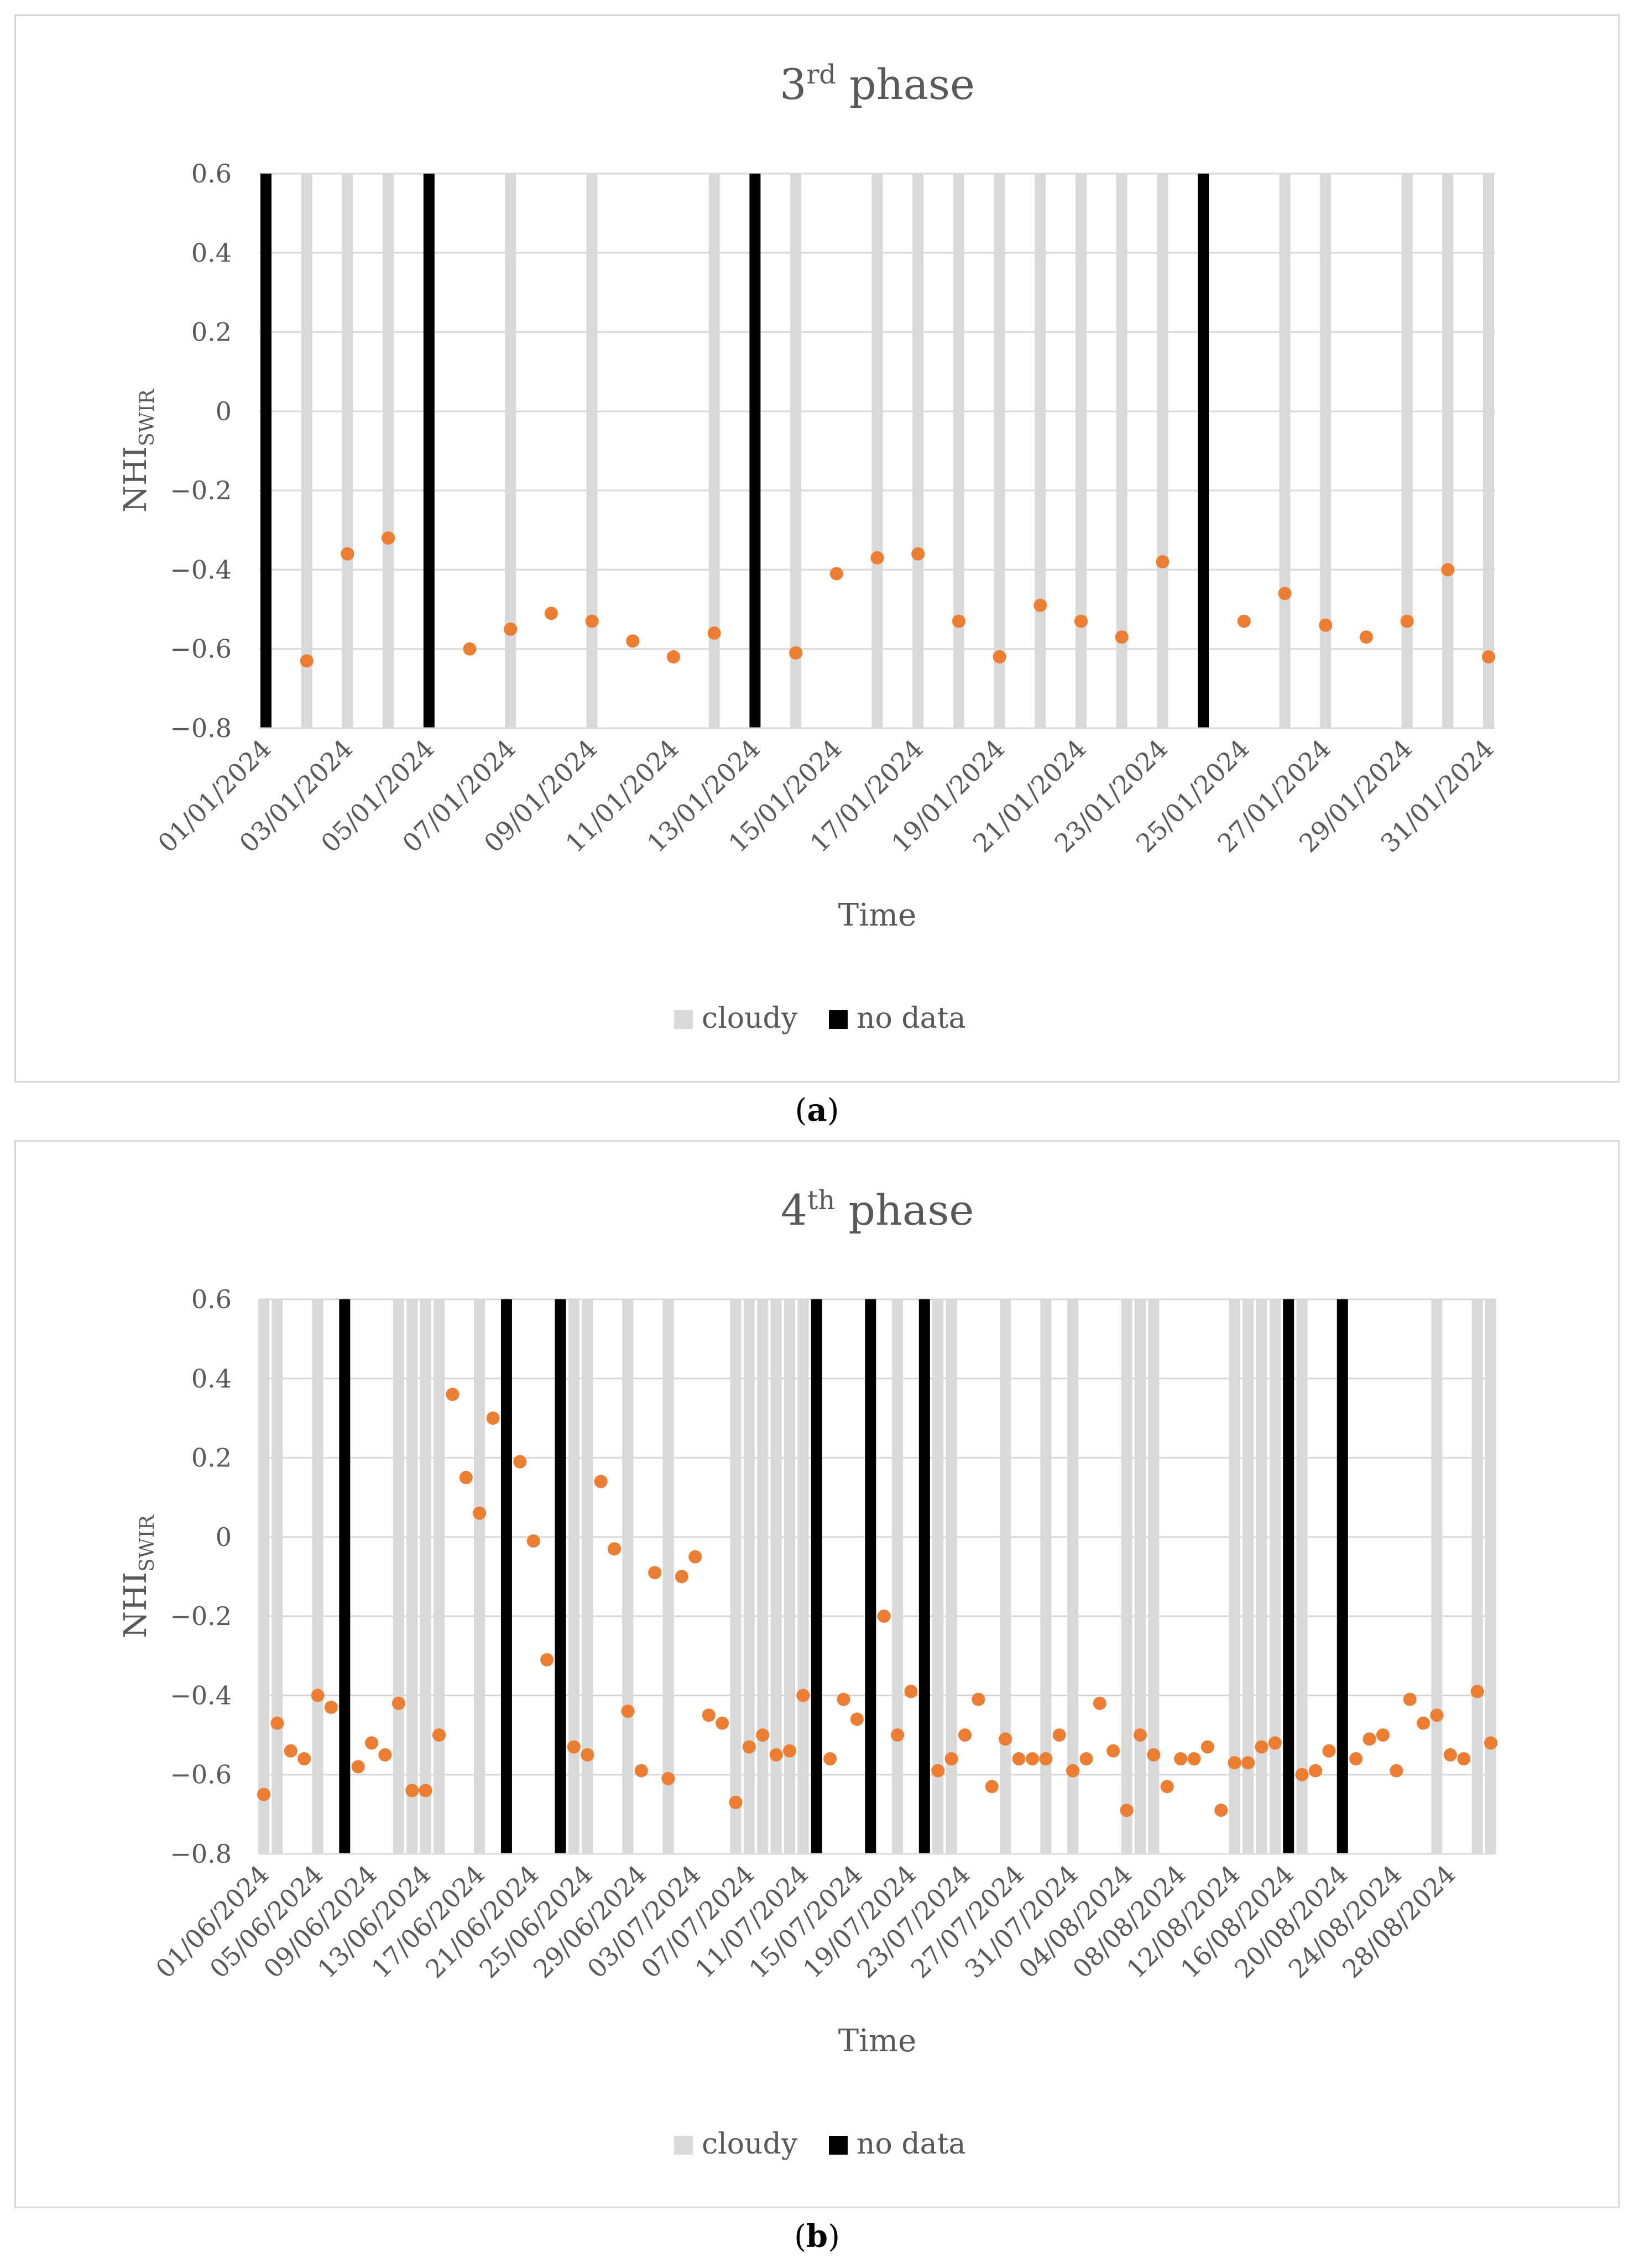 The height and width of the screenshot is (2268, 1634). I want to click on y-tick-label: −0.4, so click(201, 569).